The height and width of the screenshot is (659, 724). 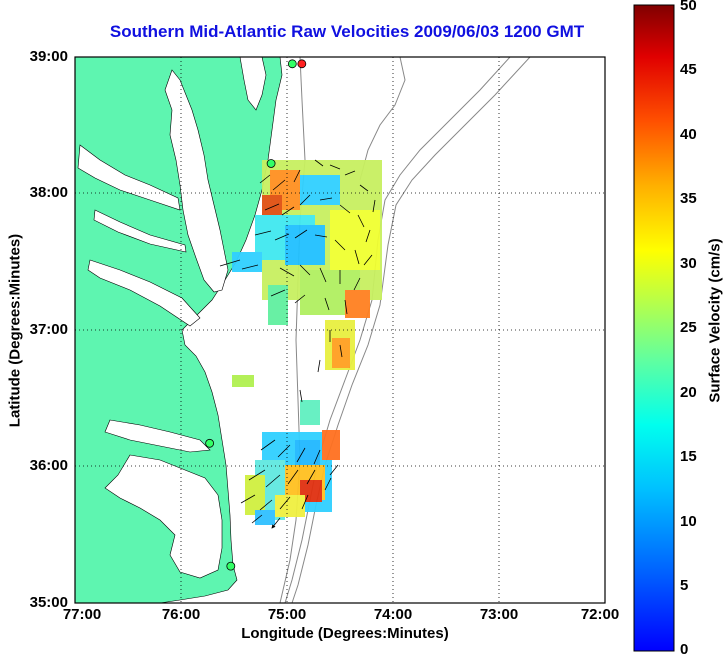 What do you see at coordinates (345, 633) in the screenshot?
I see `x-axis-label: Longitude (Degrees:Minutes)` at bounding box center [345, 633].